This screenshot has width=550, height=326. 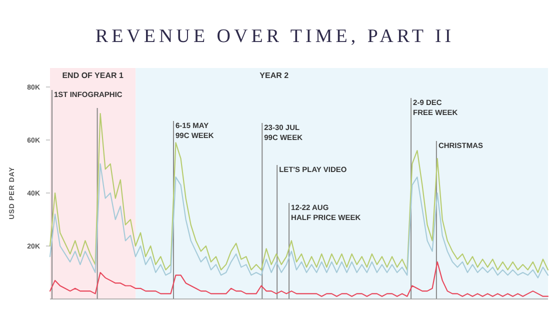 I want to click on line-series, so click(x=299, y=279).